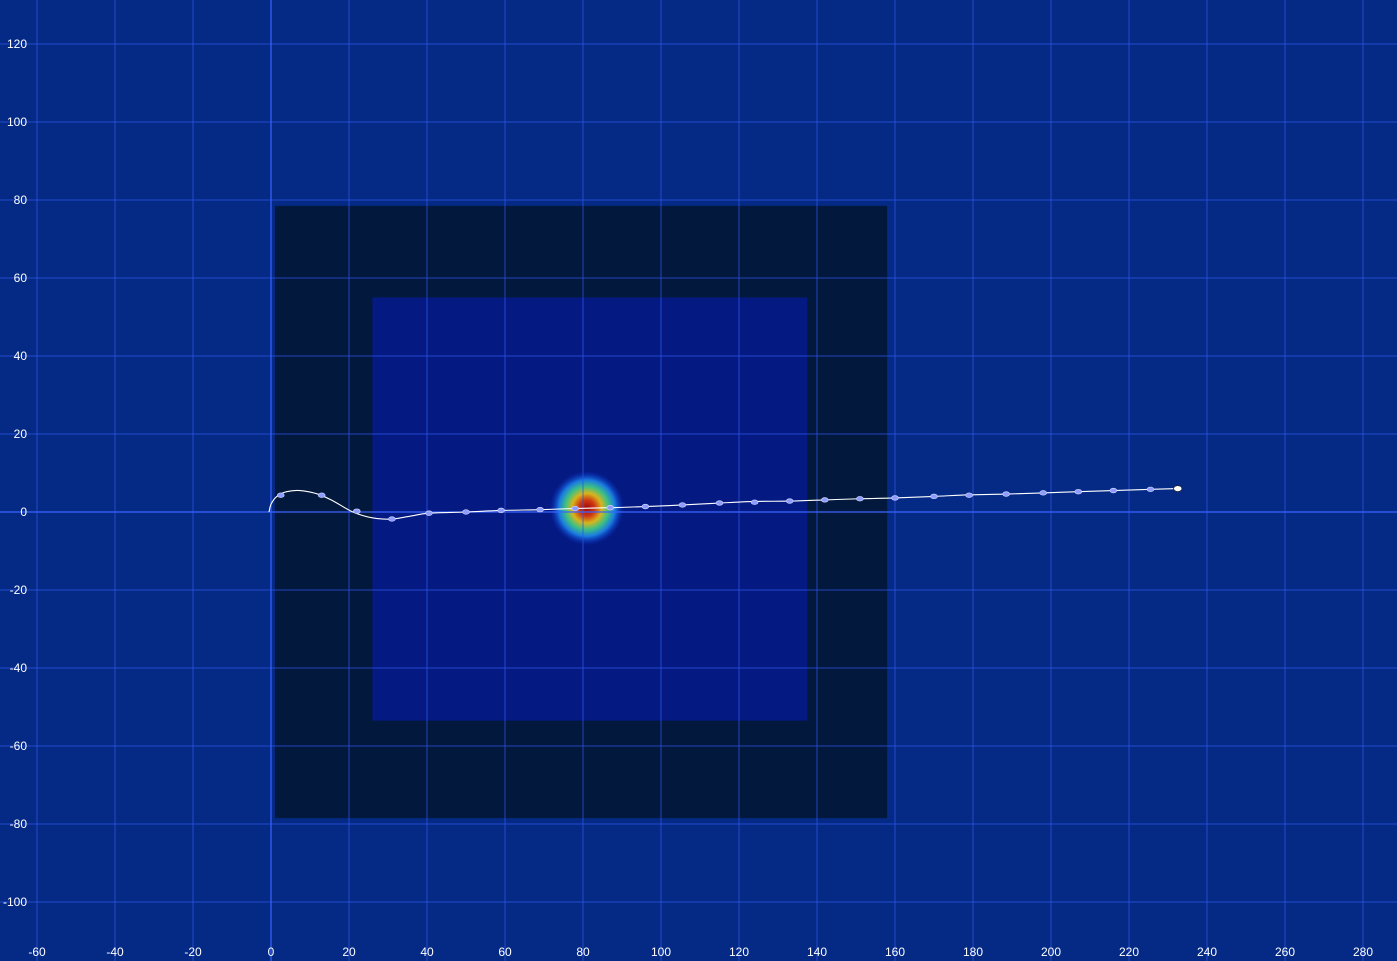 The image size is (1397, 961). What do you see at coordinates (661, 952) in the screenshot?
I see `x-tick-label: 100` at bounding box center [661, 952].